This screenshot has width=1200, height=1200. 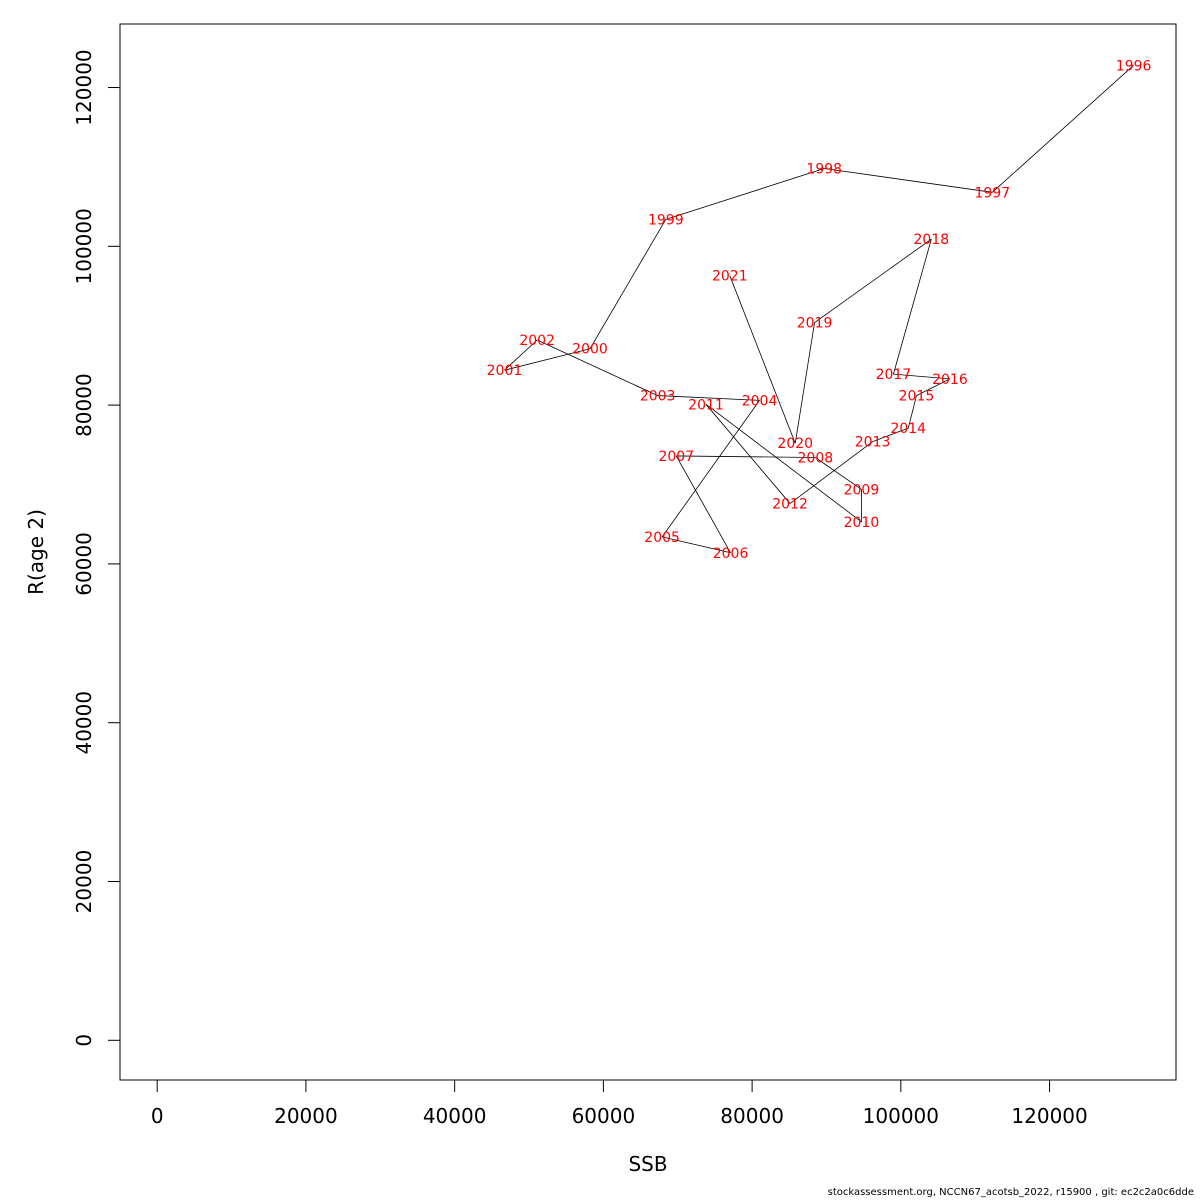 What do you see at coordinates (666, 220) in the screenshot?
I see `year-label: 1999` at bounding box center [666, 220].